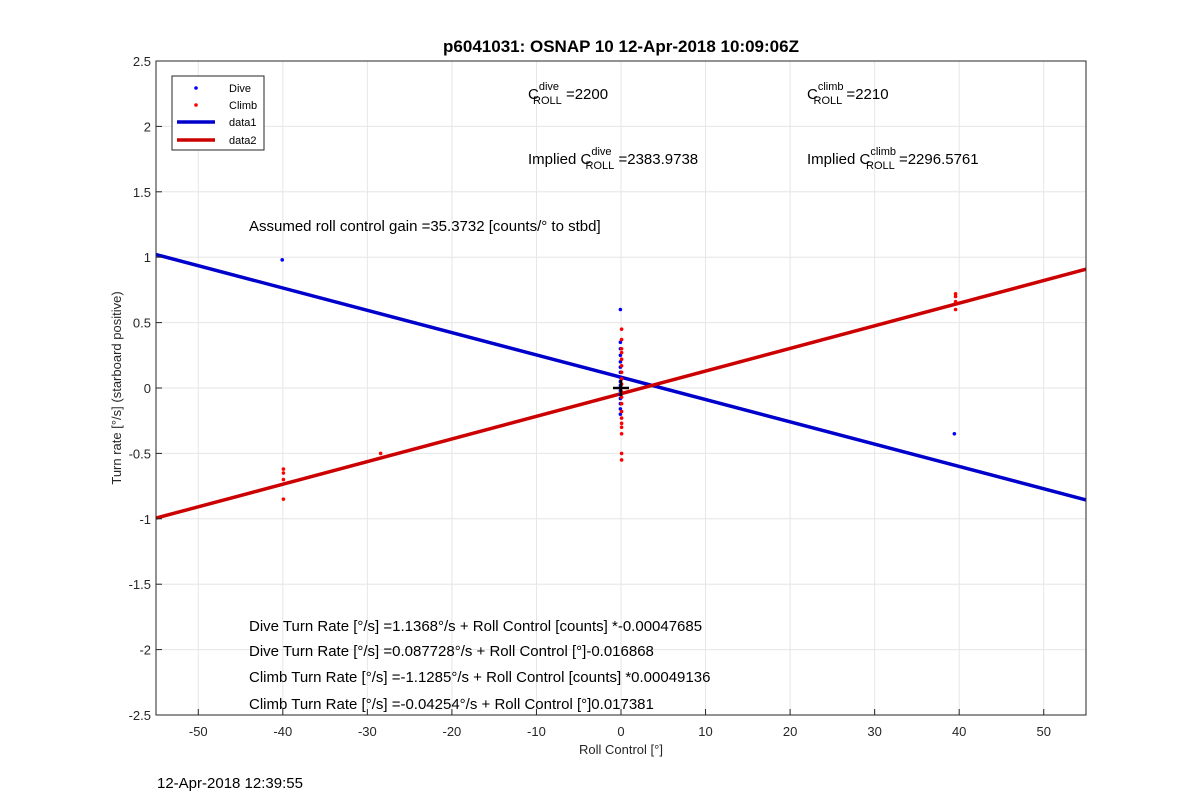 The image size is (1200, 804). What do you see at coordinates (705, 731) in the screenshot?
I see `x-tick-label: 10` at bounding box center [705, 731].